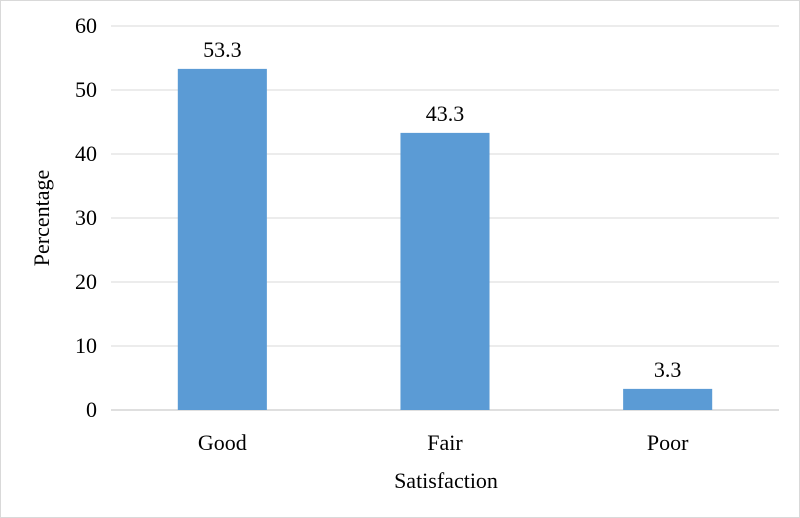 The image size is (800, 518). What do you see at coordinates (91, 409) in the screenshot?
I see `y-tick-label: 0` at bounding box center [91, 409].